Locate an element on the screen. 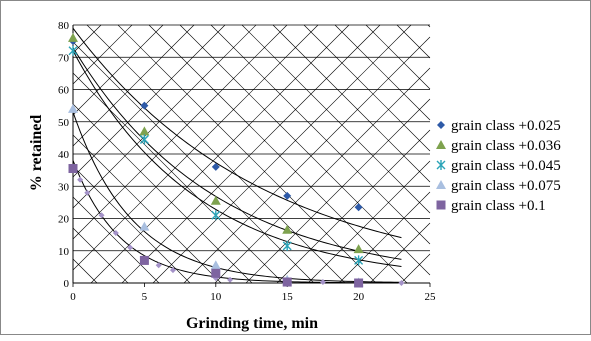  x-axis-title: Grinding time, min is located at coordinates (252, 323).